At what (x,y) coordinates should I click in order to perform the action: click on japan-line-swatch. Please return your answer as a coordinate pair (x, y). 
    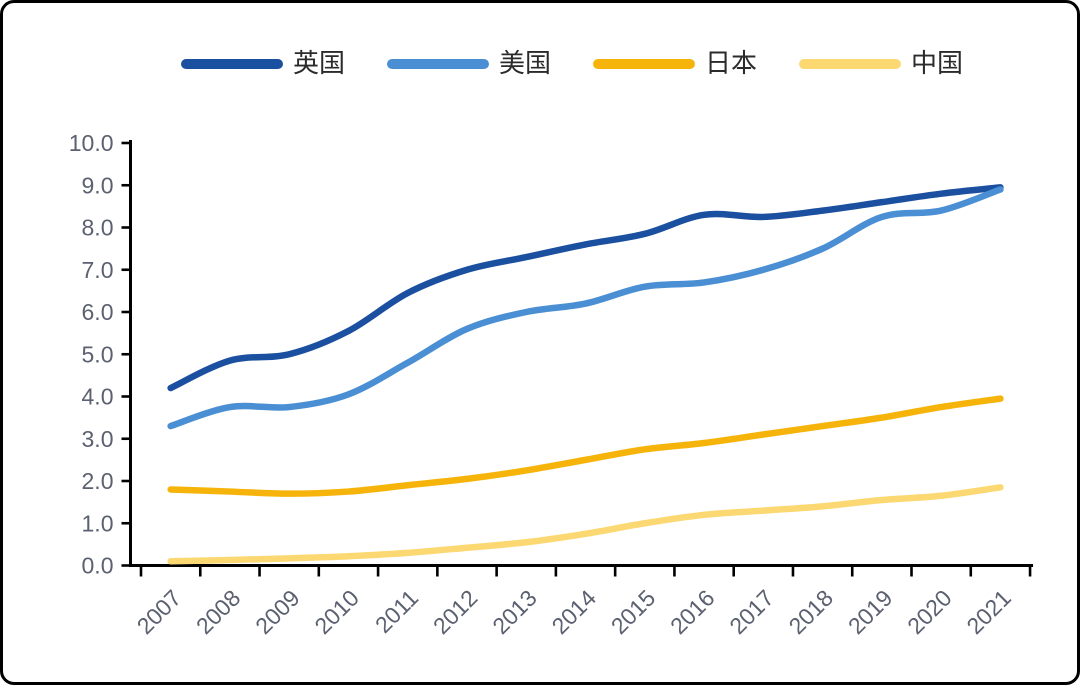
    Looking at the image, I should click on (644, 64).